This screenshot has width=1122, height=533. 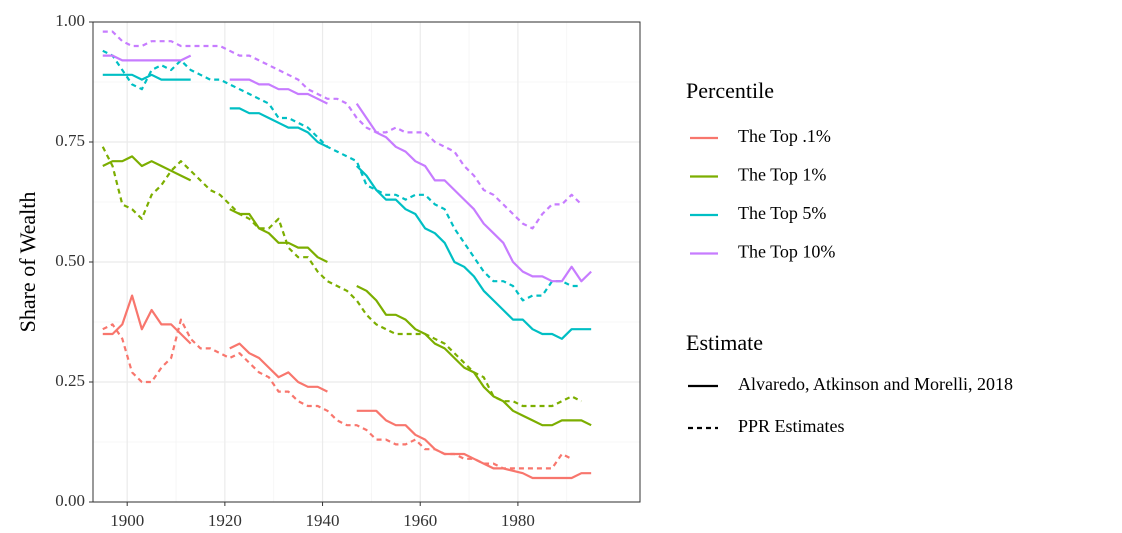 I want to click on legend-title: Percentile, so click(x=730, y=90).